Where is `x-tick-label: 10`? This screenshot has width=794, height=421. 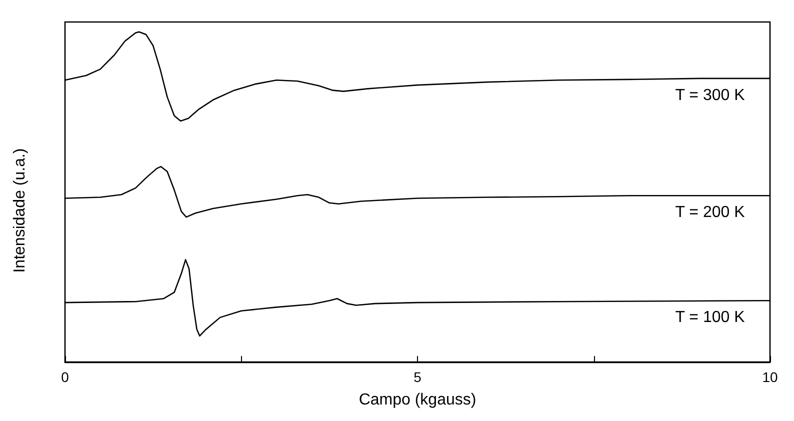 x-tick-label: 10 is located at coordinates (770, 377).